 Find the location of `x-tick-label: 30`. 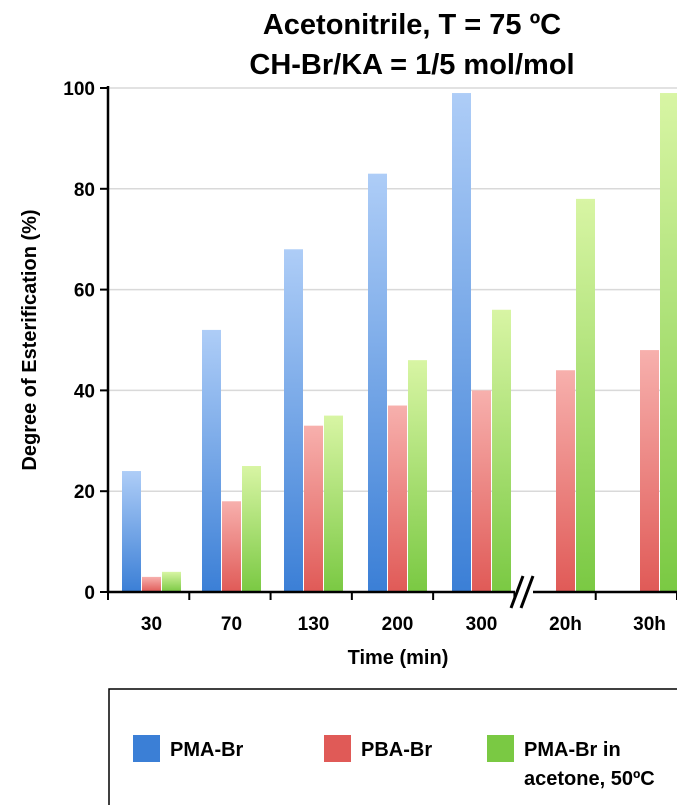

x-tick-label: 30 is located at coordinates (151, 624).